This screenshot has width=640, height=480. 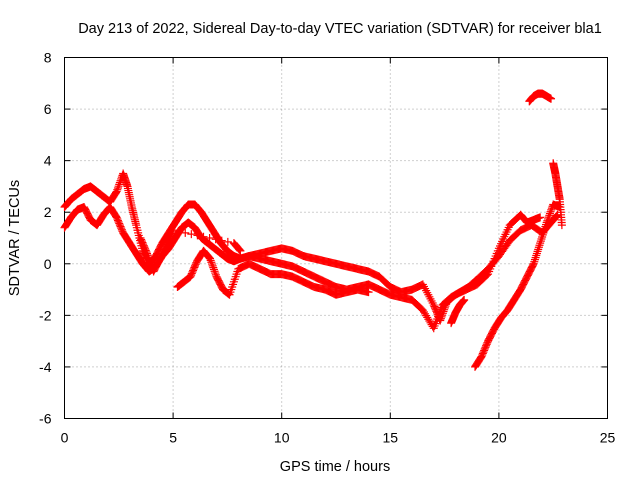 What do you see at coordinates (15, 238) in the screenshot?
I see `y-axis-title: SDTVAR / TECUs` at bounding box center [15, 238].